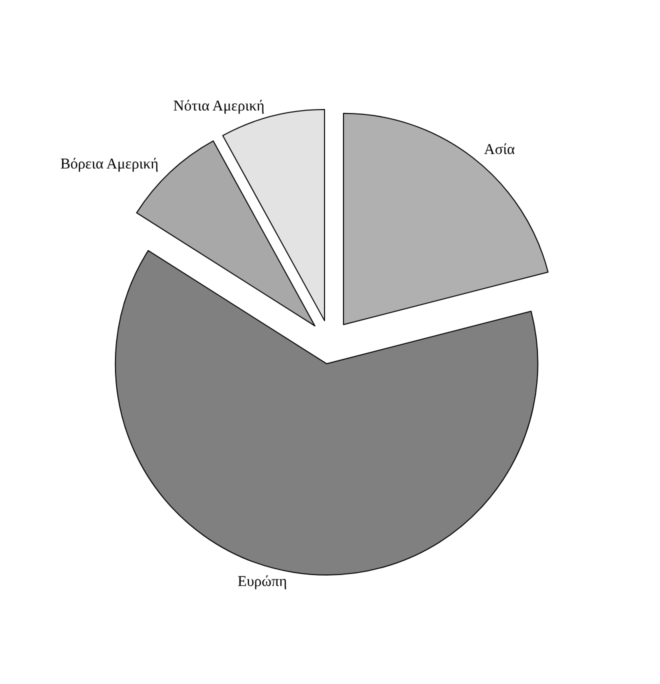  What do you see at coordinates (263, 582) in the screenshot?
I see `slice-label: Ευρώπη` at bounding box center [263, 582].